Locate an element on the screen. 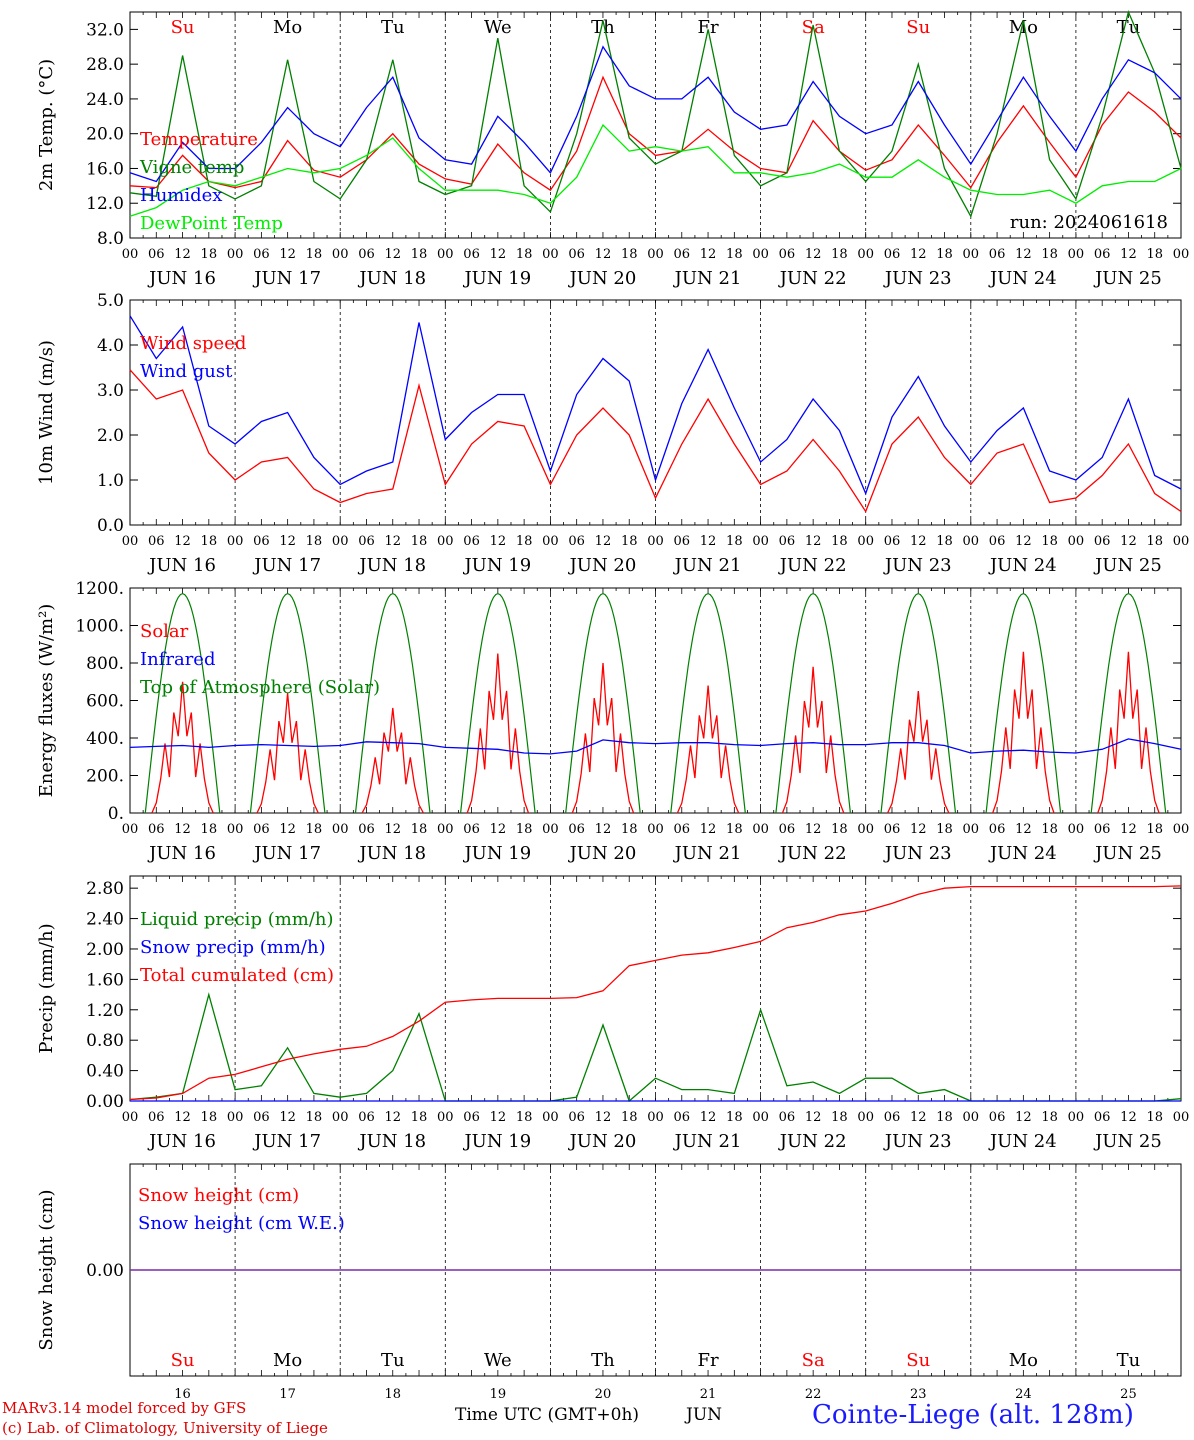 This screenshot has height=1440, width=1194. precip-series-line is located at coordinates (655, 993).